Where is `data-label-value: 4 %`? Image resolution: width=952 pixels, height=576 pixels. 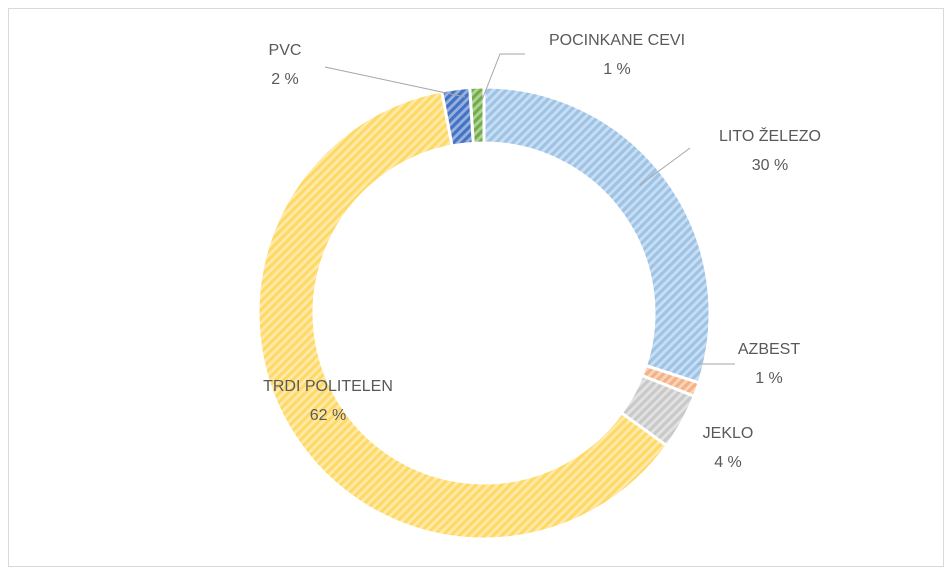
data-label-value: 4 % is located at coordinates (728, 462).